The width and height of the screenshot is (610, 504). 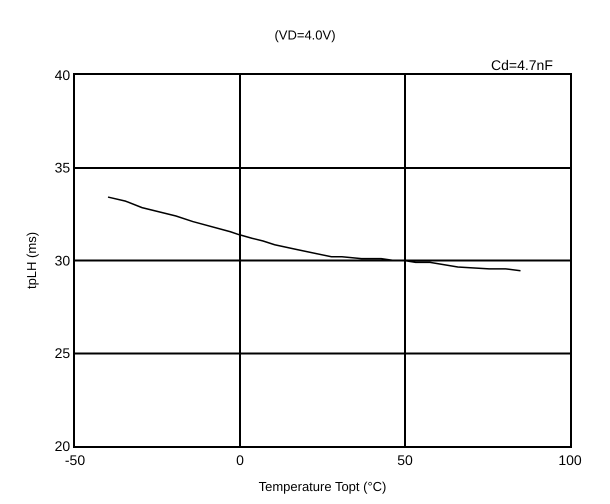 I want to click on y-tick-label: 25, so click(x=62, y=353).